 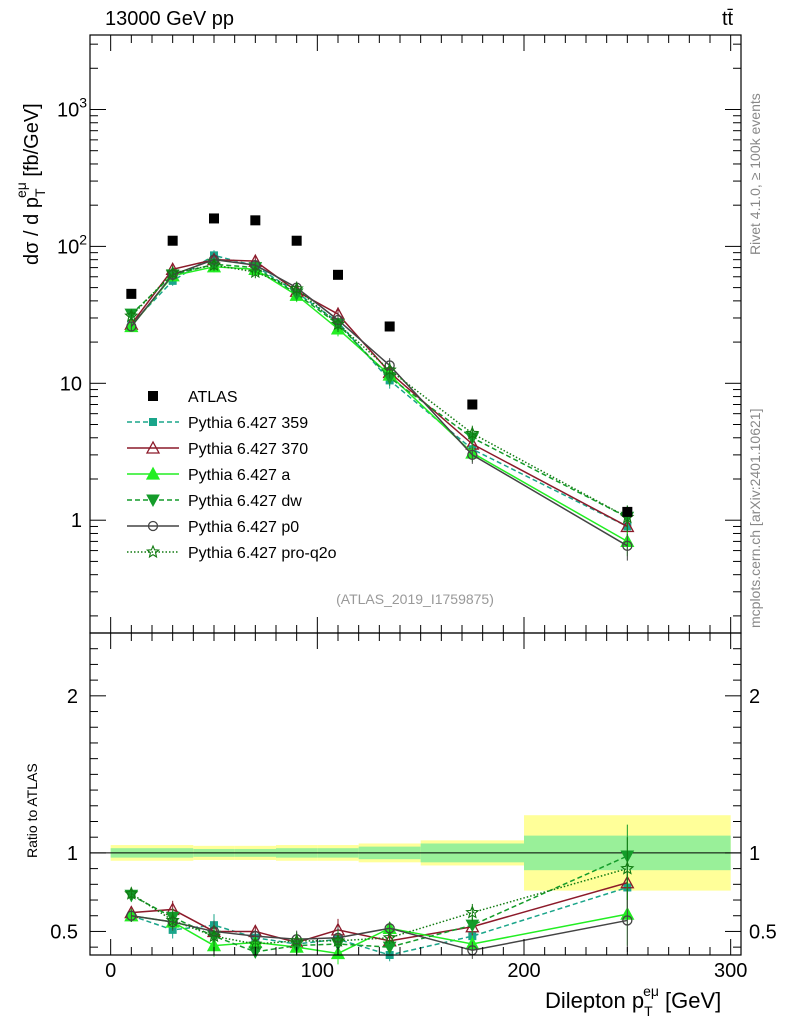 I want to click on x-tick-label: 0, so click(x=110, y=971).